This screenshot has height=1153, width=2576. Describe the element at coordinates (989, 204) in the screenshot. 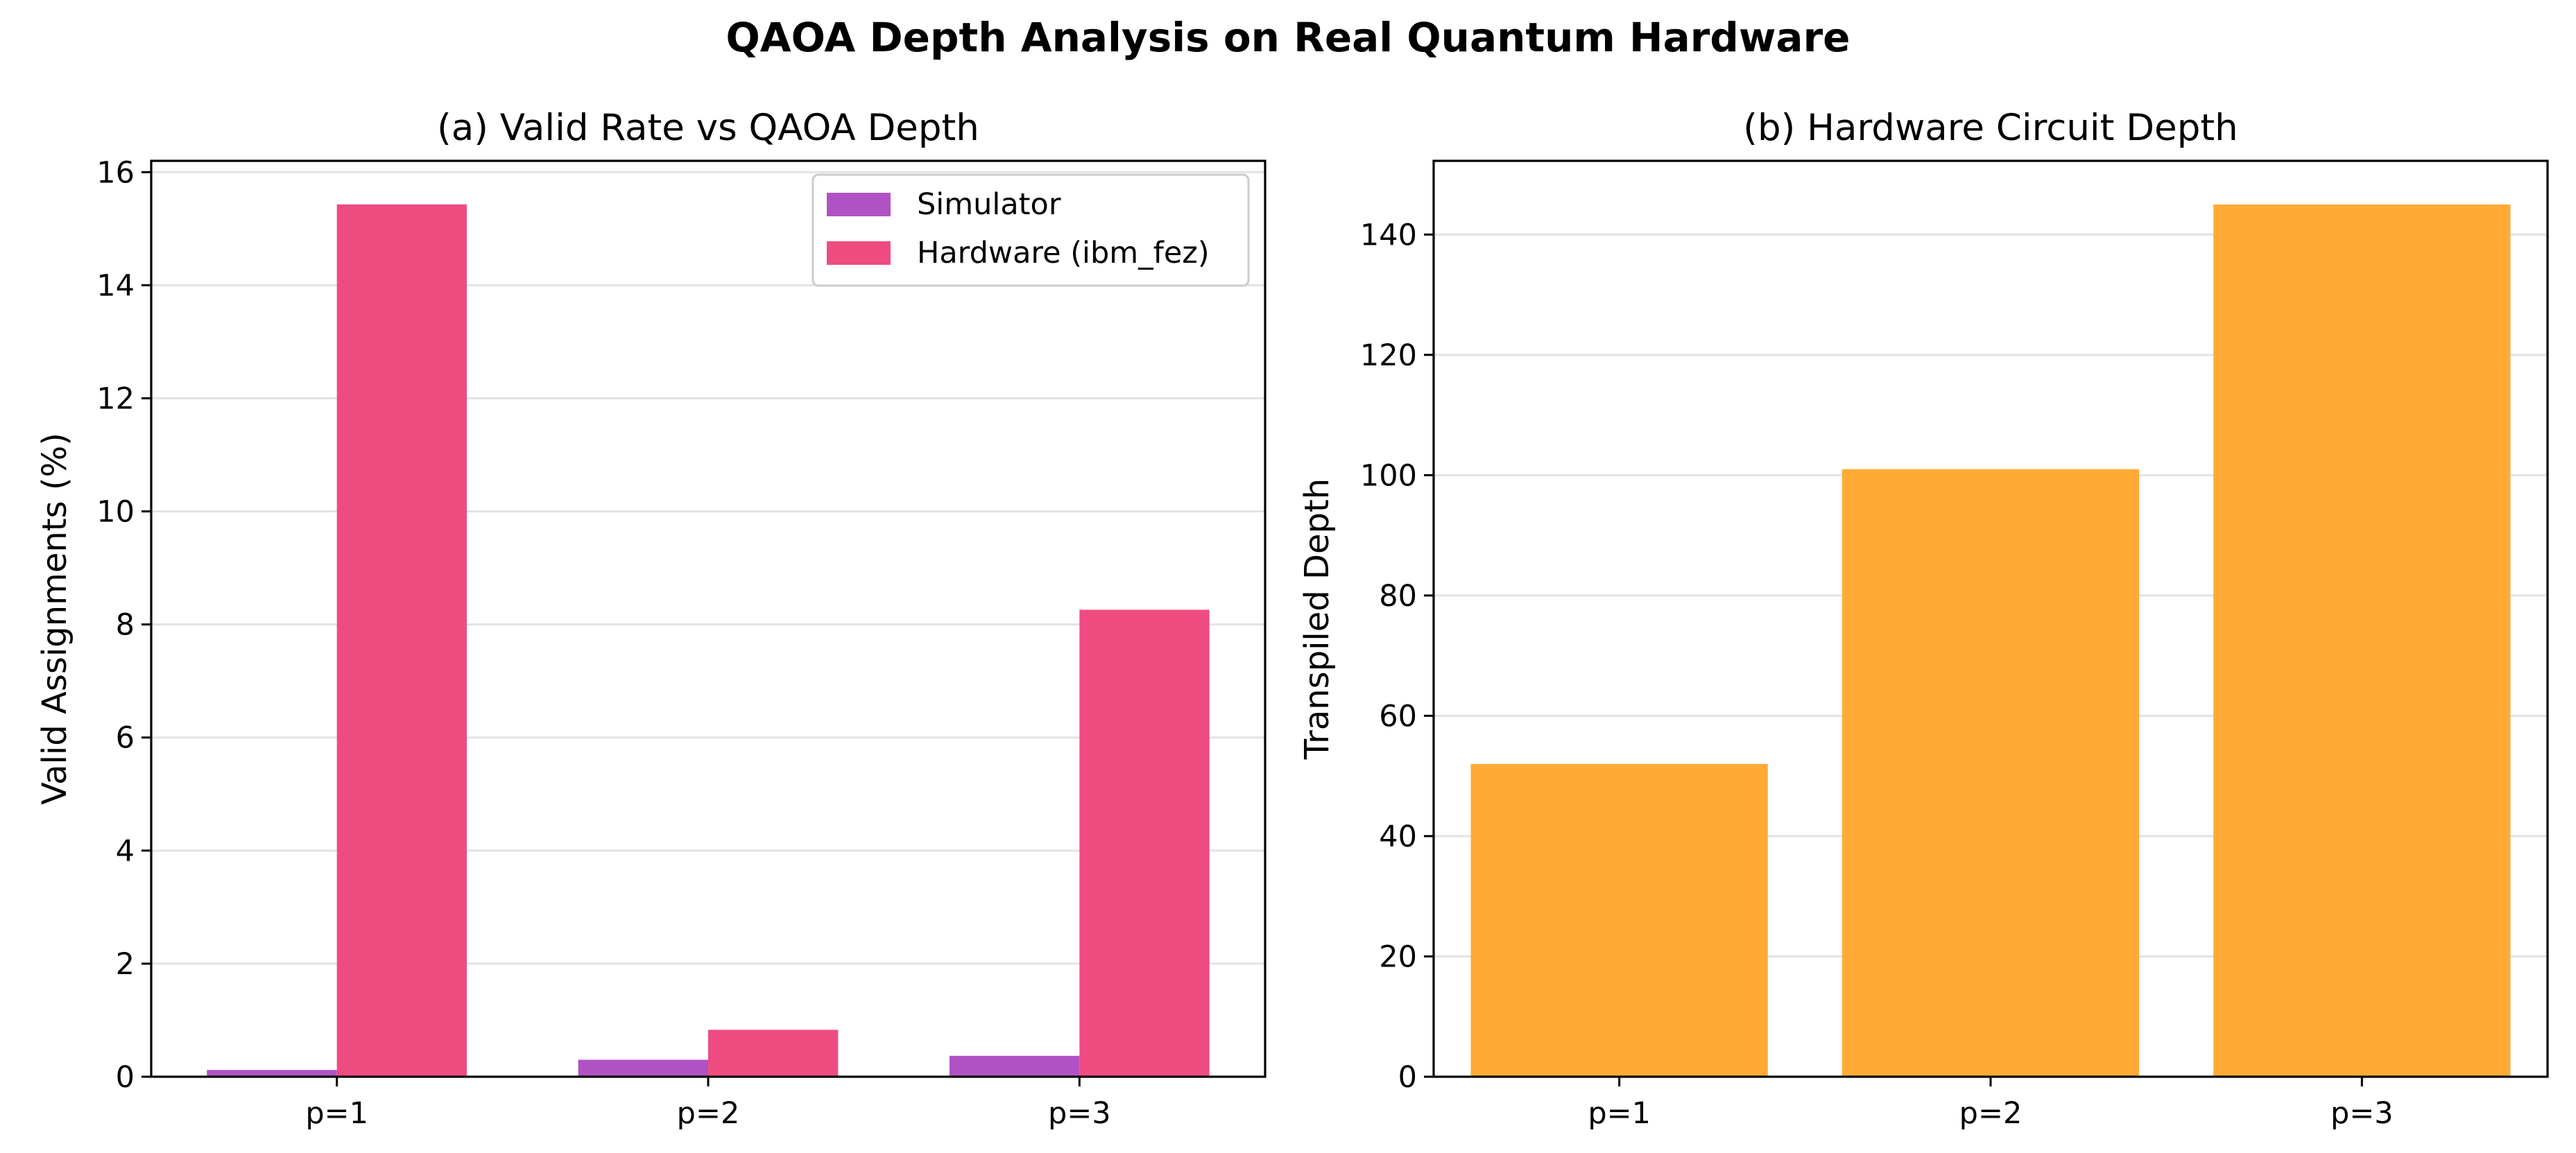

I see `legend-label-simulator: Simulator` at that location.